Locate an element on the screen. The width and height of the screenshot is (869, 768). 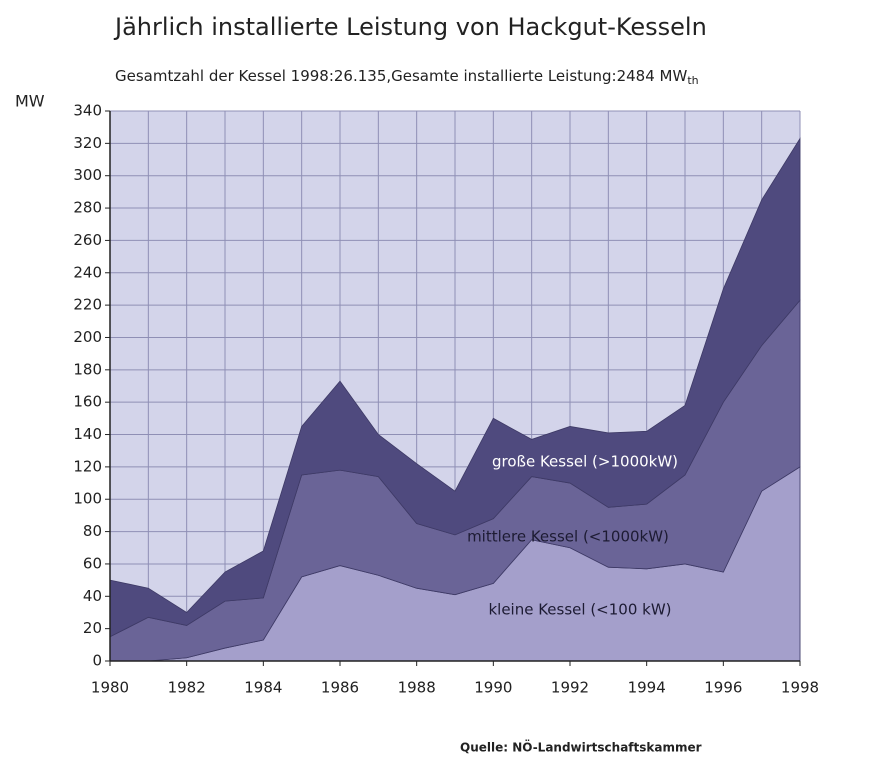
x-tick-label: 1992 is located at coordinates (570, 688).